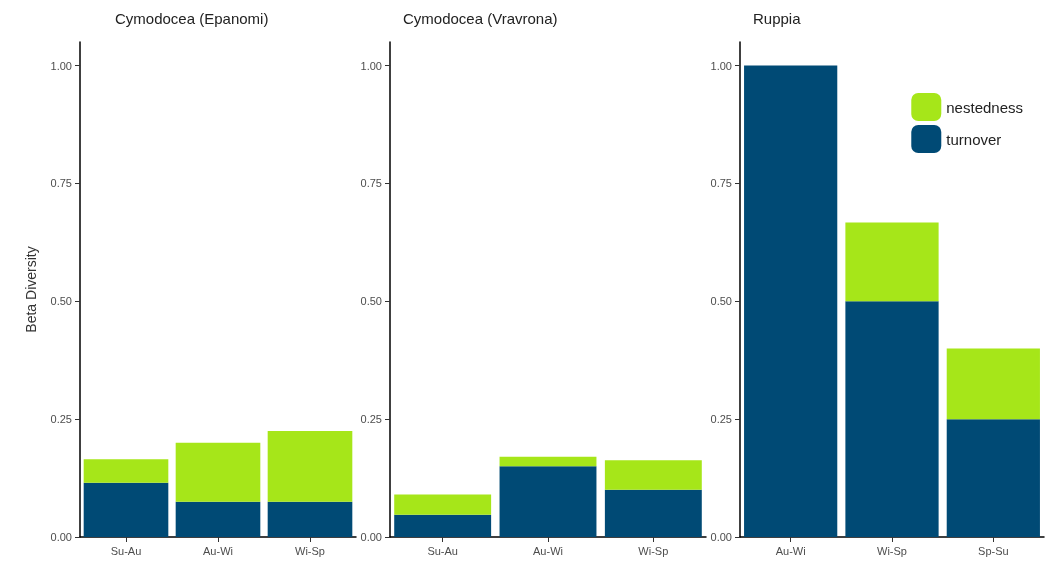  What do you see at coordinates (974, 139) in the screenshot?
I see `legend-label: turnover` at bounding box center [974, 139].